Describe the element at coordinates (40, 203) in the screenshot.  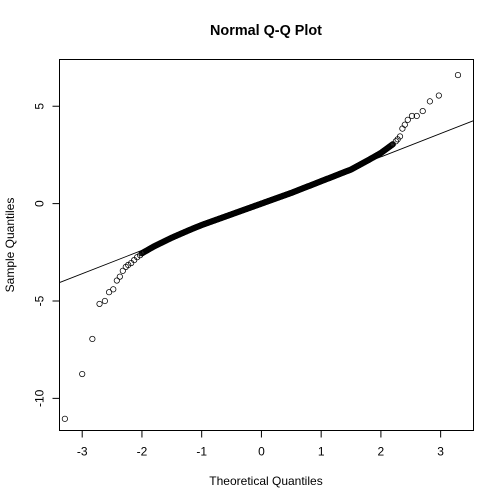
I see `y-tick-label: 0` at that location.